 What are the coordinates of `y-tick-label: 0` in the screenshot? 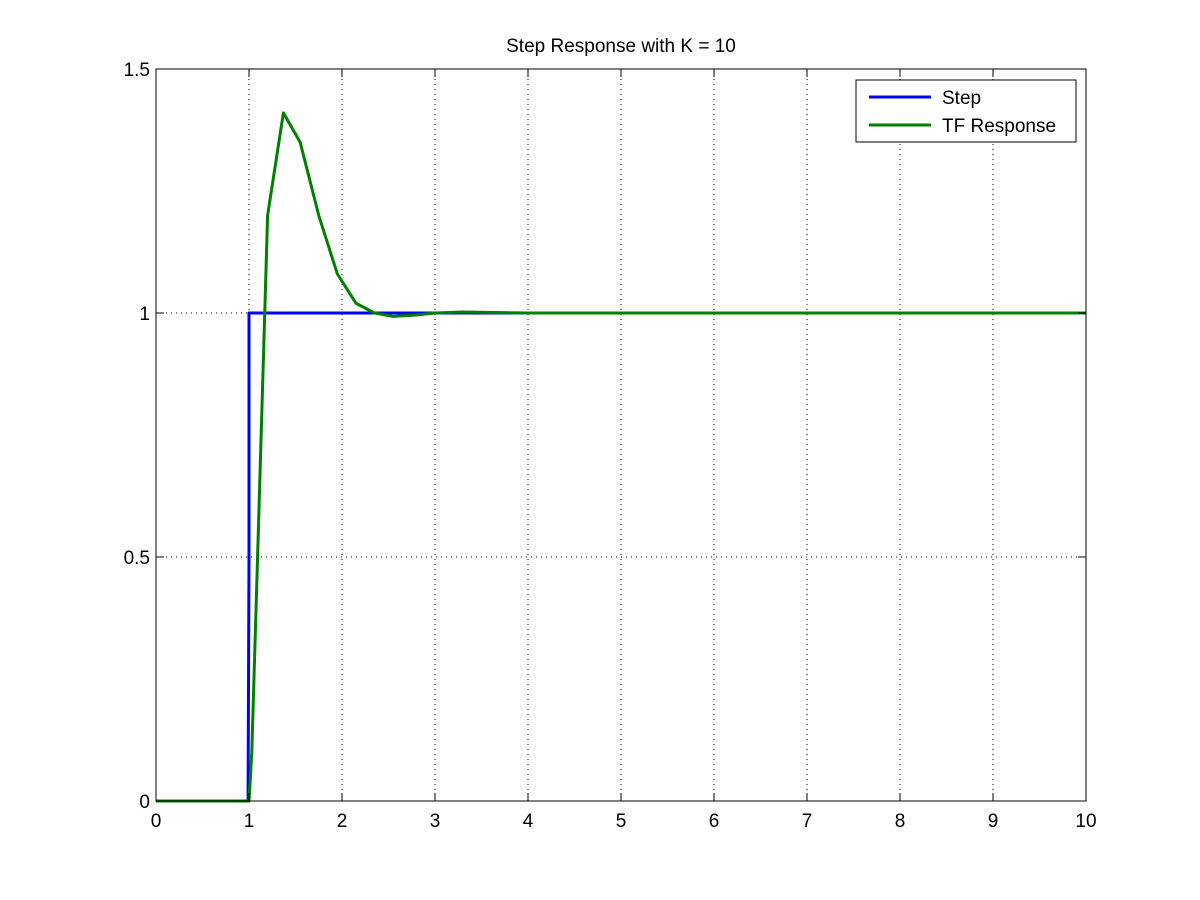 It's located at (144, 802).